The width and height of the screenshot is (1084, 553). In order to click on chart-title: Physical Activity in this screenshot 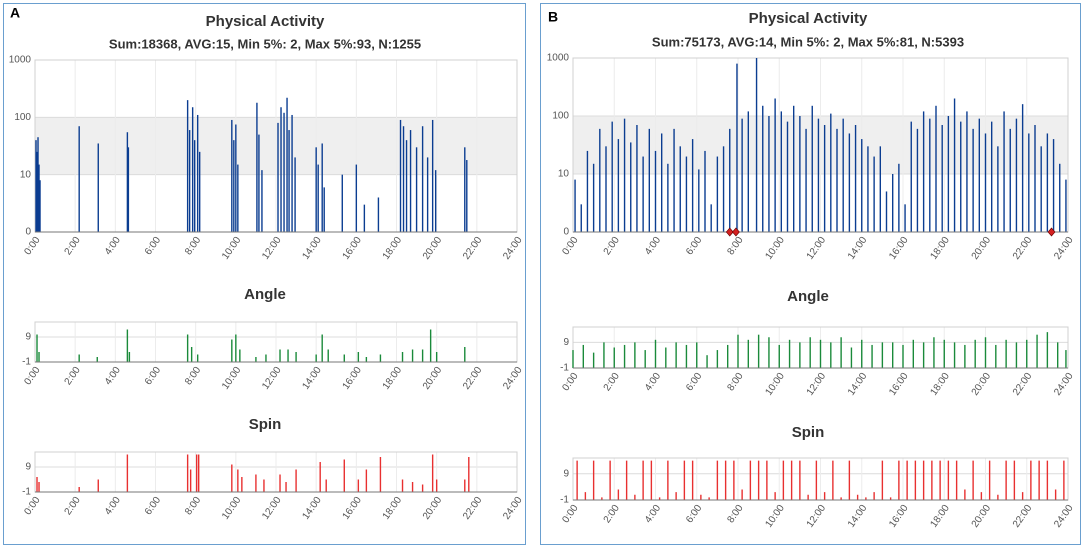, I will do `click(265, 21)`.